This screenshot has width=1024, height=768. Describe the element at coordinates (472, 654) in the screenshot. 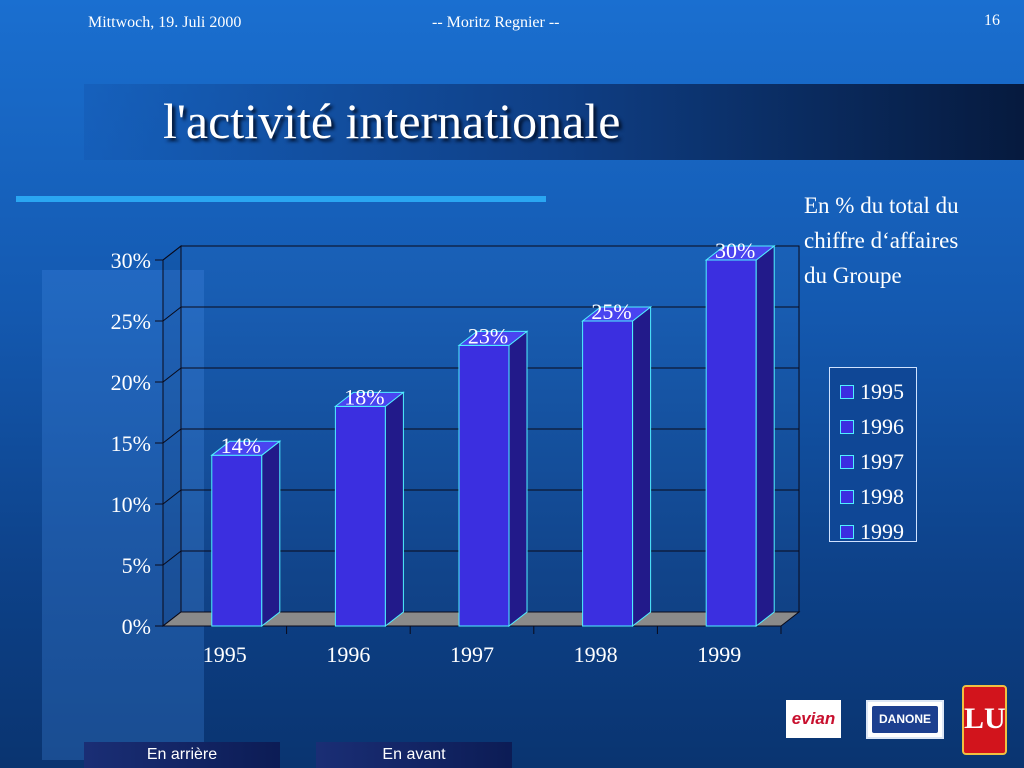

I see `x-tick-label: 1997` at that location.